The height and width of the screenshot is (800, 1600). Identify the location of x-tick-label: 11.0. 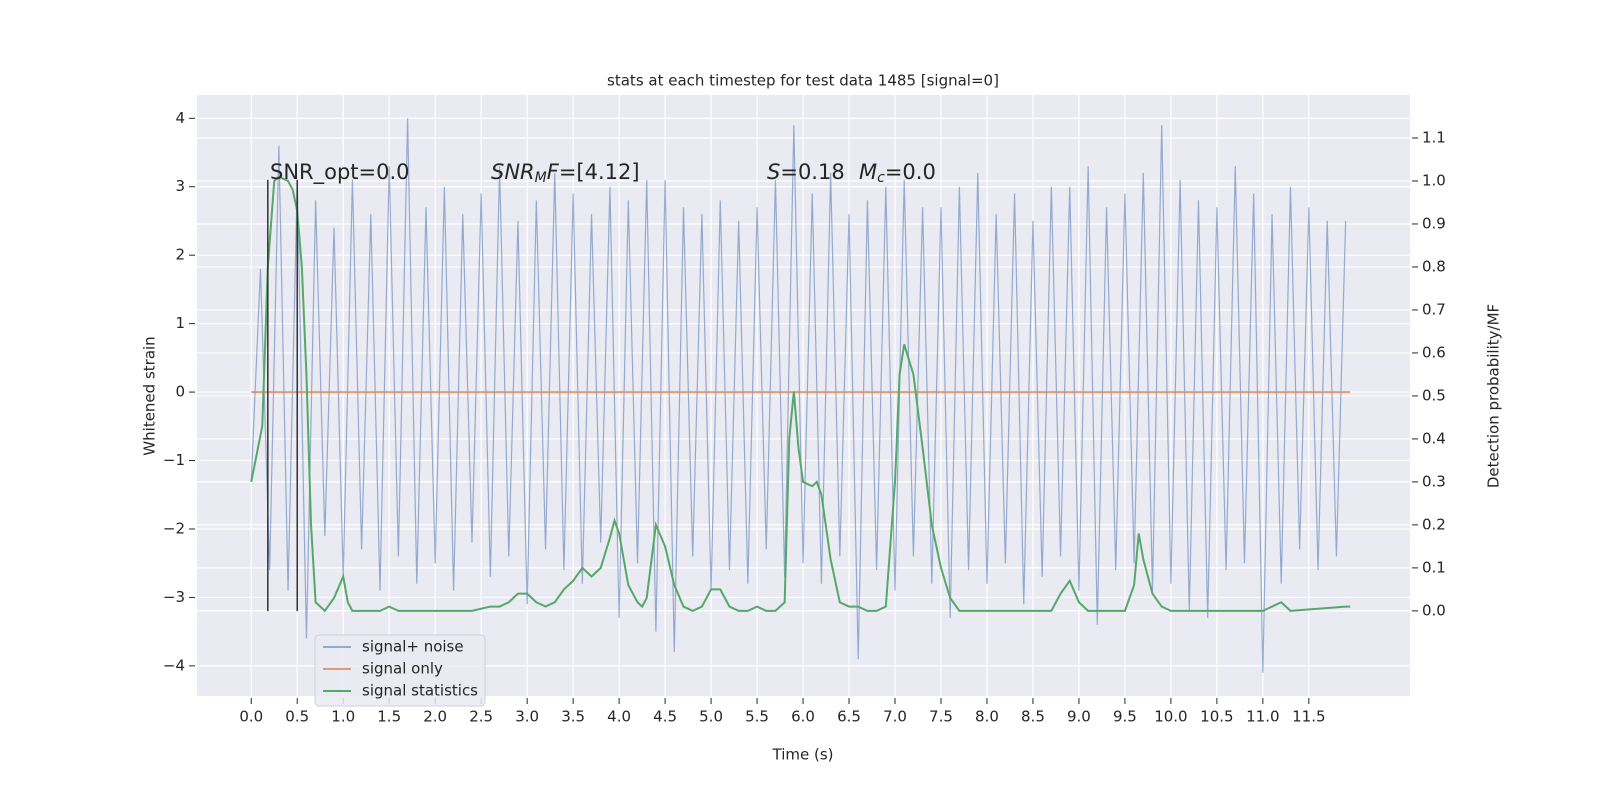
(1262, 717).